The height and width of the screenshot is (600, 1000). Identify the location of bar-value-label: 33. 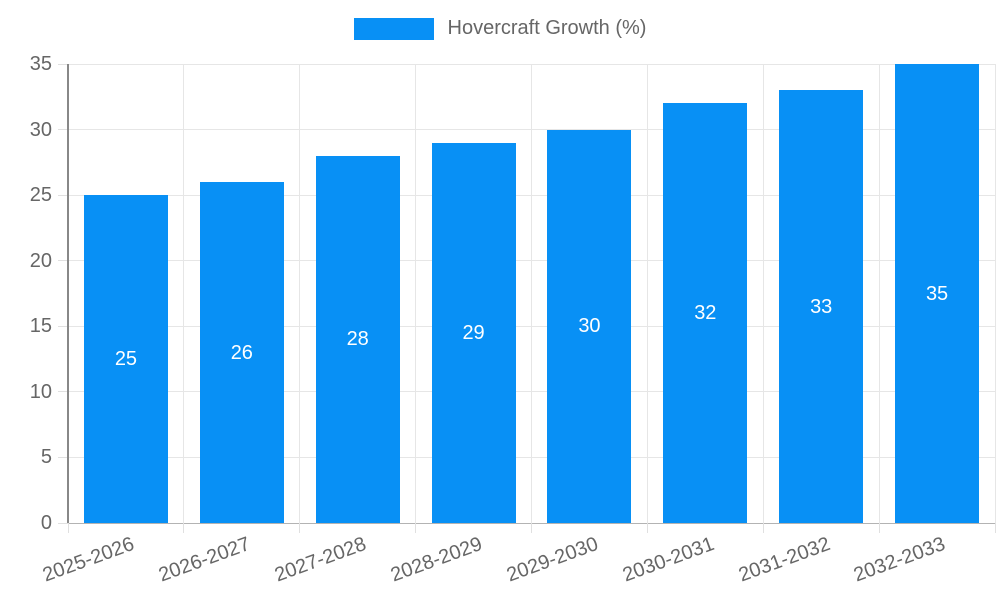
(821, 306).